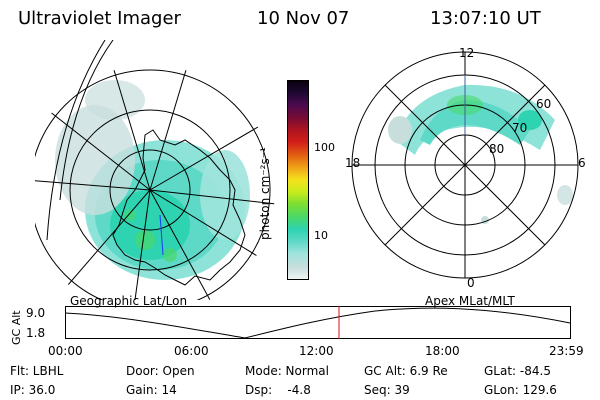 Image resolution: width=600 pixels, height=400 pixels. Describe the element at coordinates (520, 390) in the screenshot. I see `glon-info: GLon: 129.6` at that location.